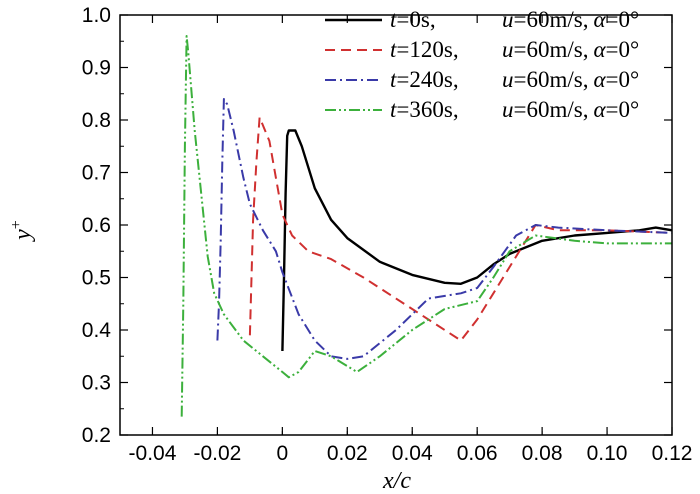 This screenshot has width=700, height=494. Describe the element at coordinates (424, 109) in the screenshot. I see `legend-label-4: t=360s,` at that location.